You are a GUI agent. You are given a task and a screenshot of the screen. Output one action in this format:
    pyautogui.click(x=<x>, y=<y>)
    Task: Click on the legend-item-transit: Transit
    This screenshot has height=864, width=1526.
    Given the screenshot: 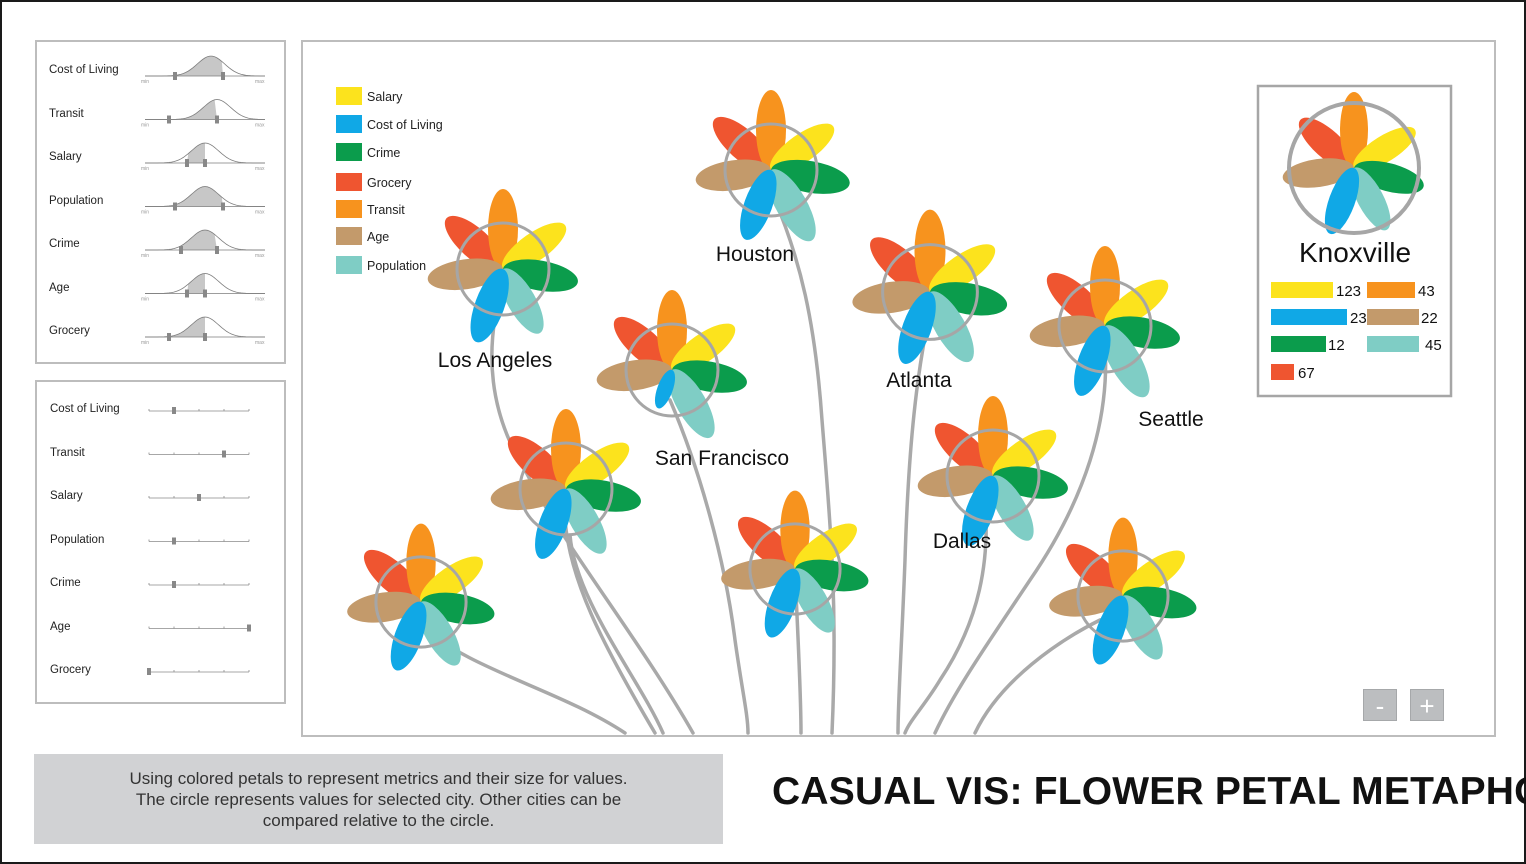 What is the action you would take?
    pyautogui.click(x=370, y=209)
    